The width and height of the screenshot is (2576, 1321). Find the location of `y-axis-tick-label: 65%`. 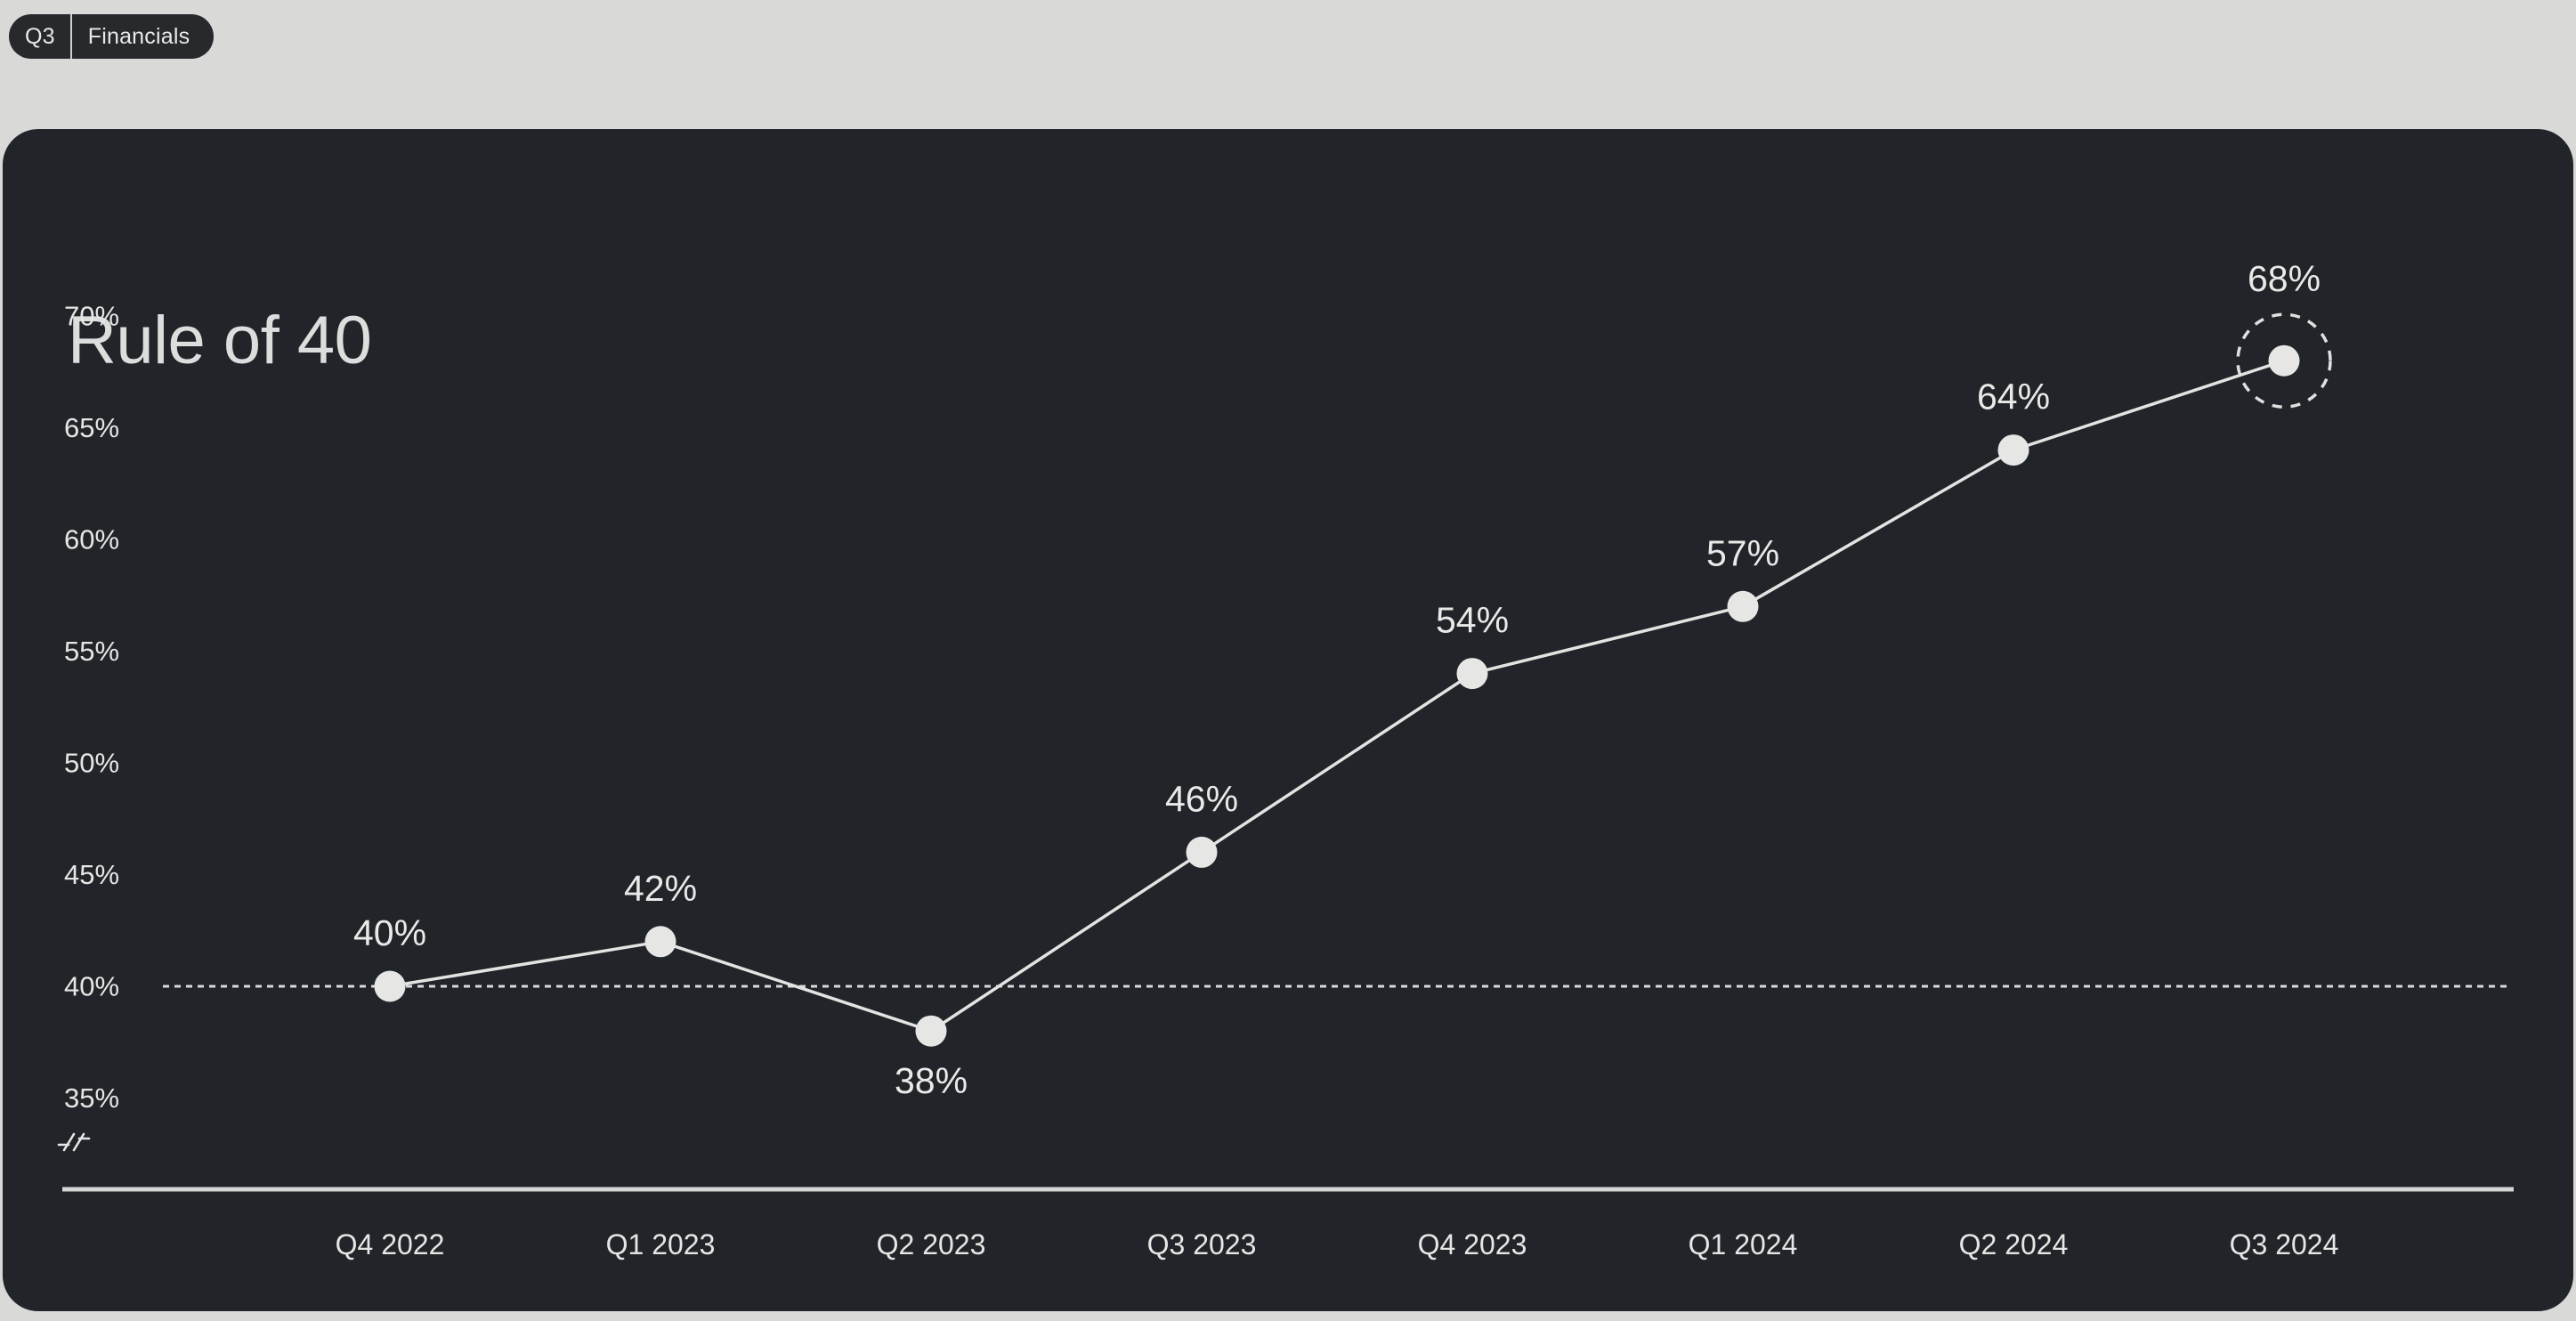

y-axis-tick-label: 65% is located at coordinates (91, 427).